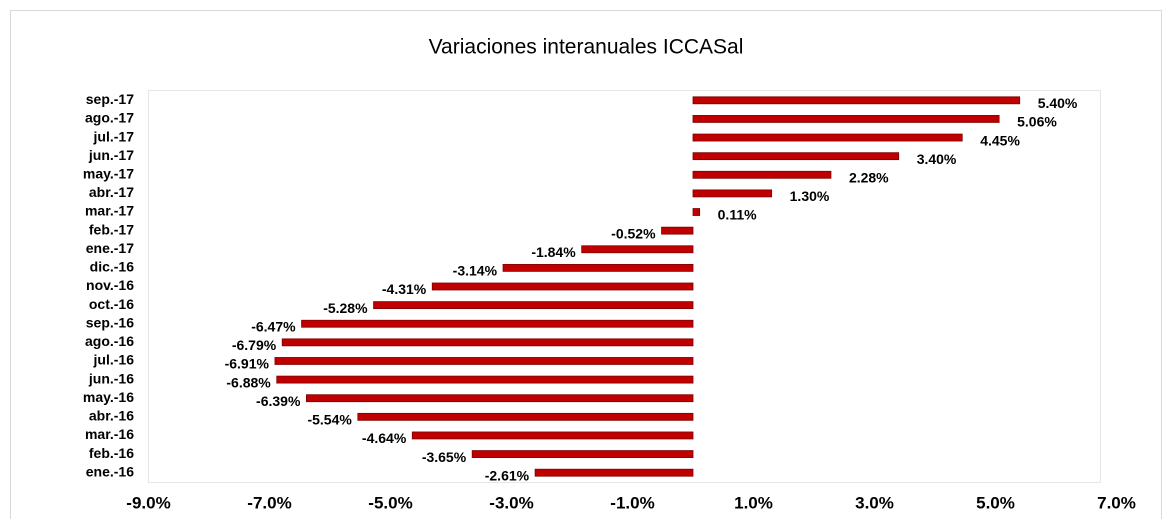 The width and height of the screenshot is (1172, 519). I want to click on x-tick-label: -7.0%, so click(269, 502).